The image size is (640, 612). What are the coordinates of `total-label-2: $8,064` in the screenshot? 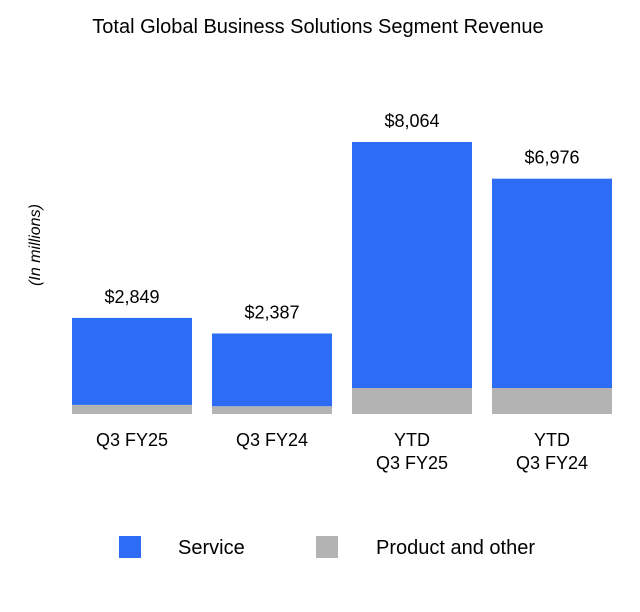 It's located at (411, 121).